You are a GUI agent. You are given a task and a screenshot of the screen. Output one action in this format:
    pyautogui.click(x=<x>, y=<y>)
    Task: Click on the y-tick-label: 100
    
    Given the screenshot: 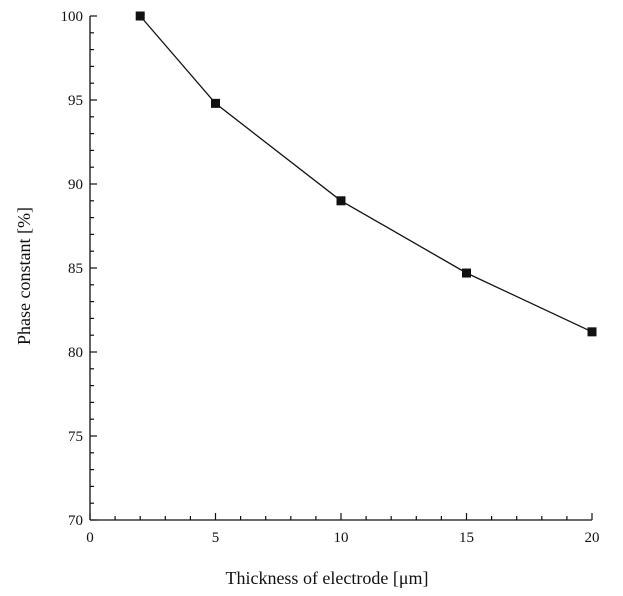 What is the action you would take?
    pyautogui.click(x=72, y=17)
    